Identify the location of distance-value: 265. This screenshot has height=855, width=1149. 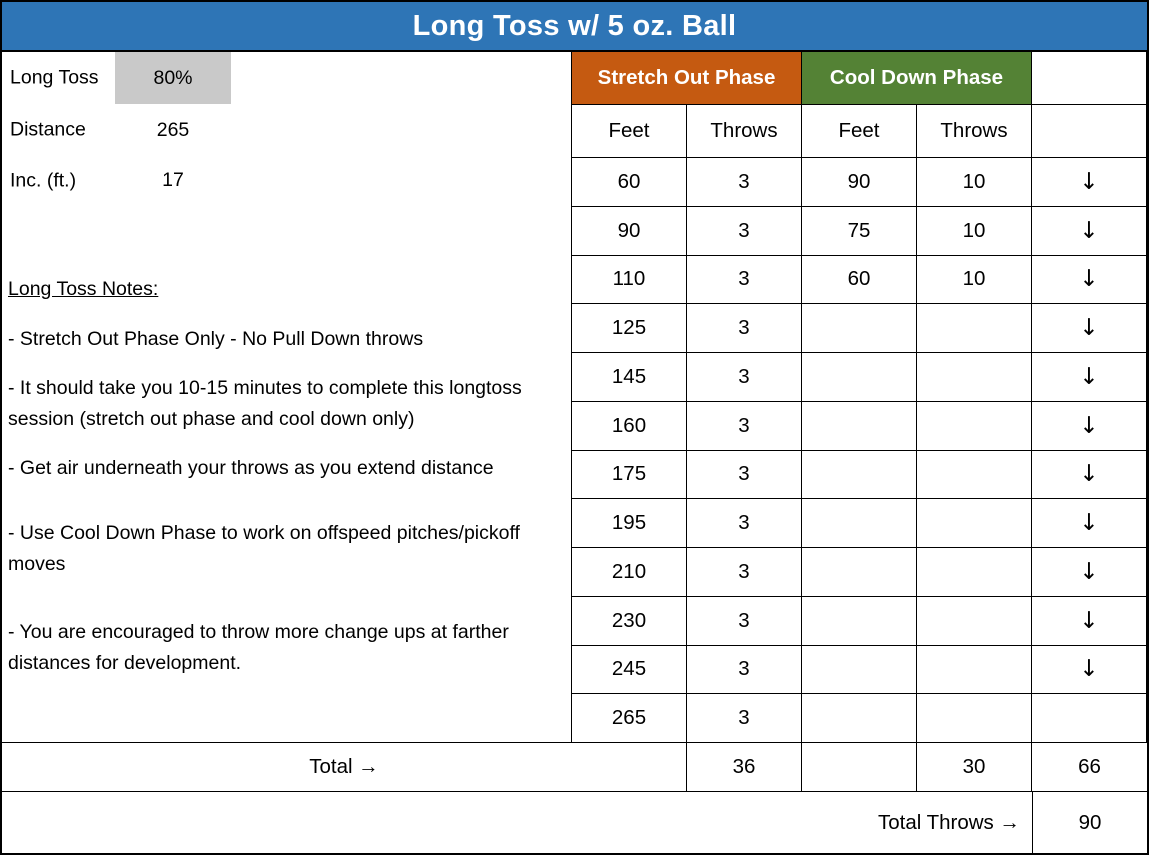
(173, 129).